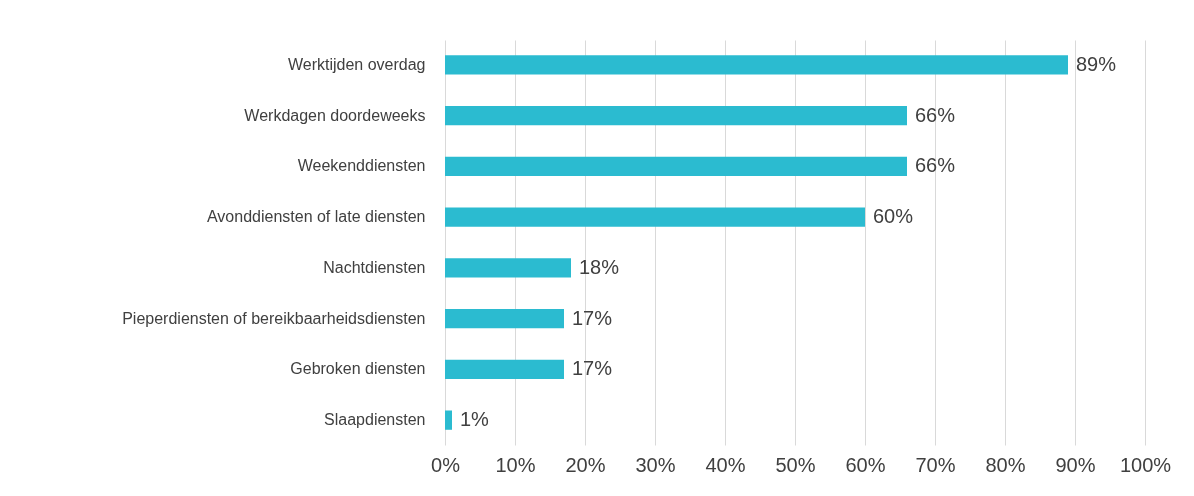  Describe the element at coordinates (316, 217) in the screenshot. I see `y-tick-label: Avonddiensten of late diensten` at that location.